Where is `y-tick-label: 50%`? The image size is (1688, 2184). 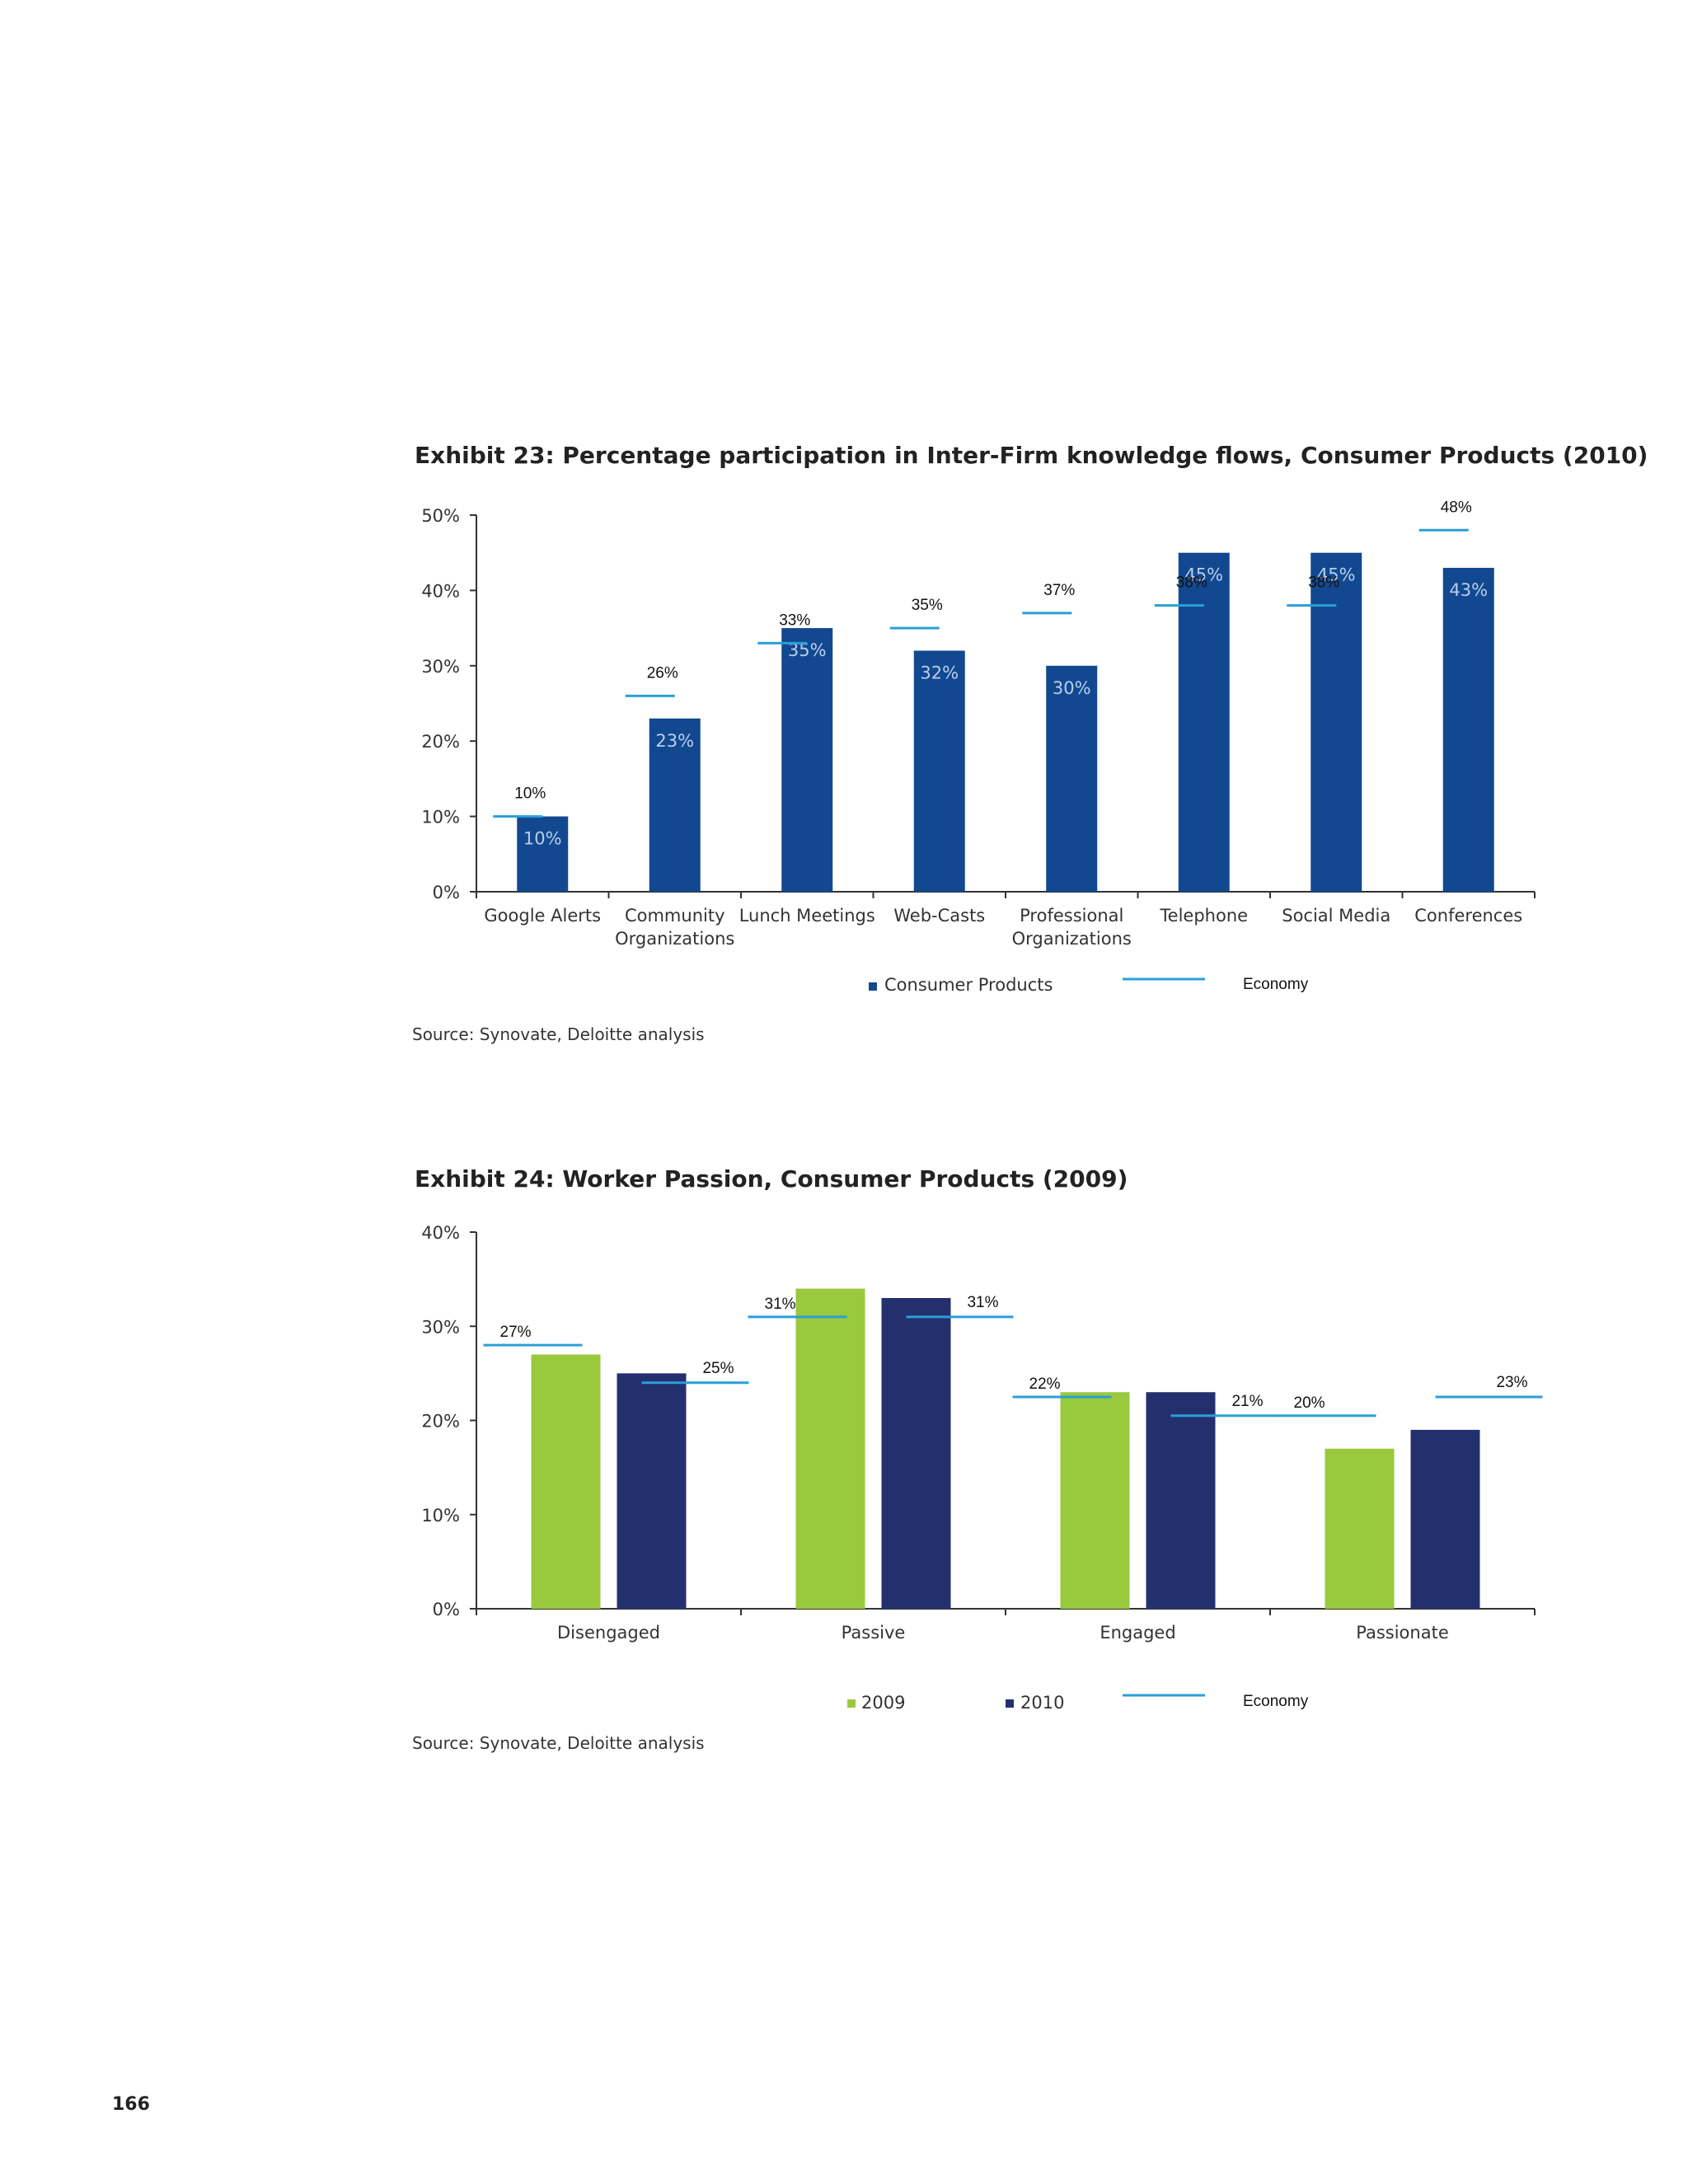
y-tick-label: 50% is located at coordinates (441, 516).